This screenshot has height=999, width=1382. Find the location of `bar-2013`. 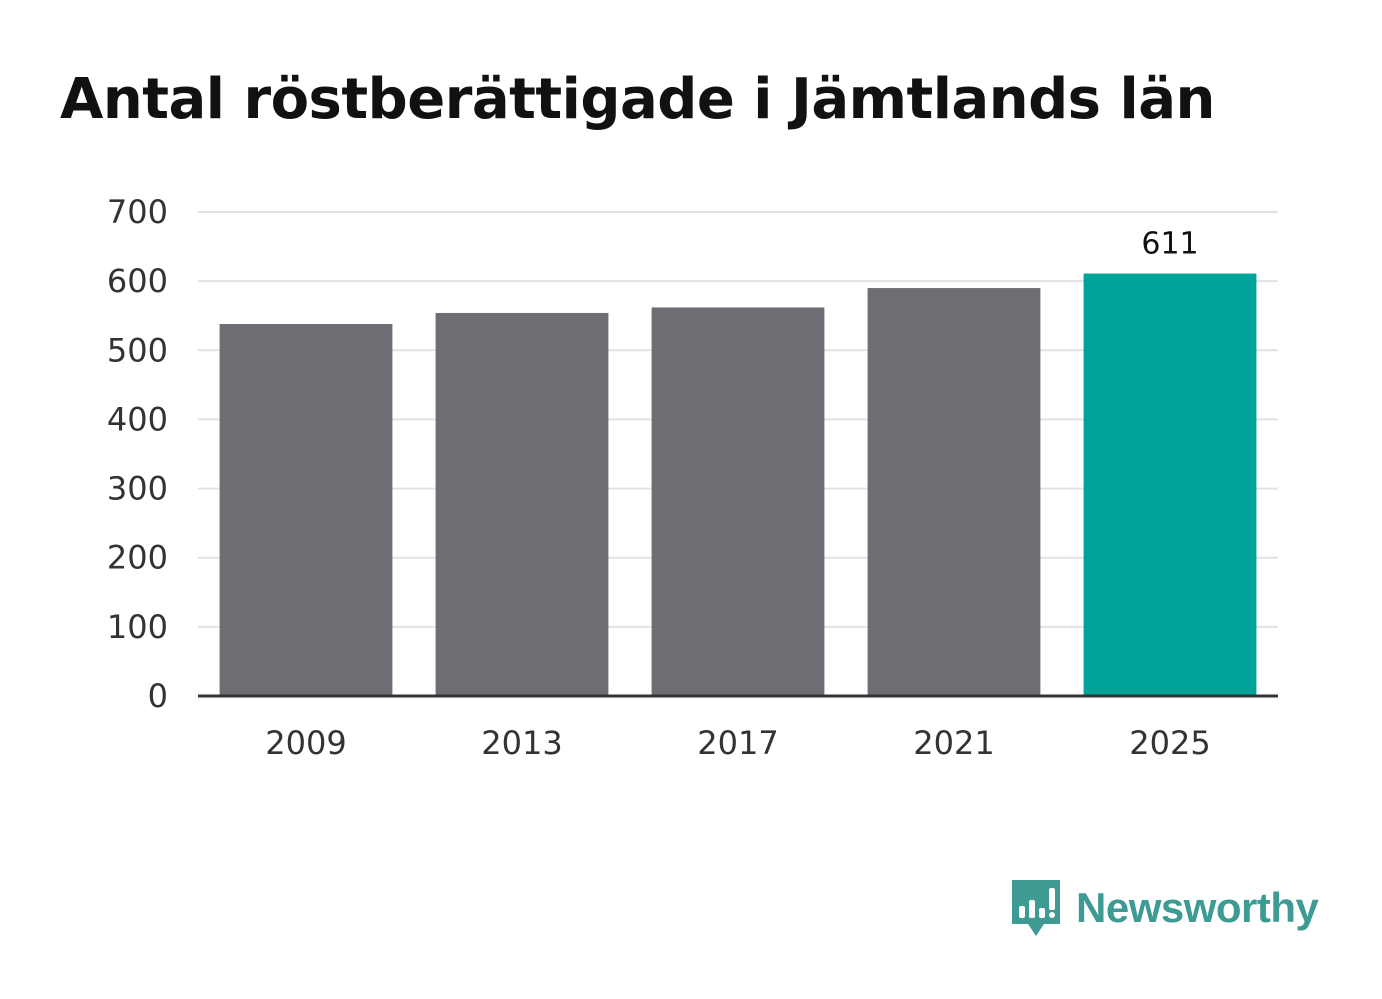

bar-2013 is located at coordinates (522, 504).